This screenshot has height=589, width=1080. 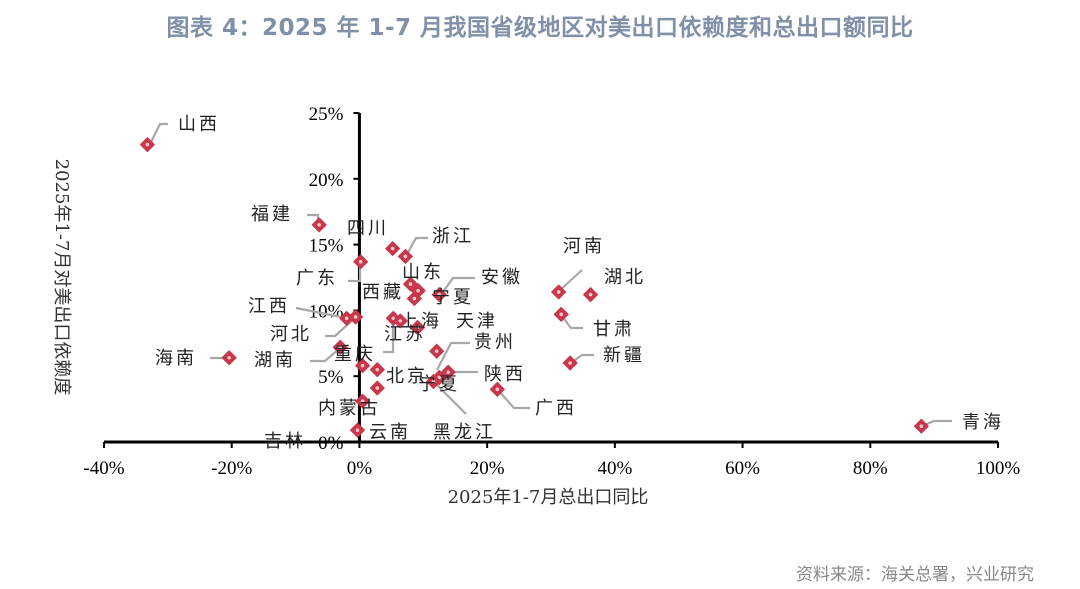 I want to click on point-label: 广西, so click(x=556, y=408).